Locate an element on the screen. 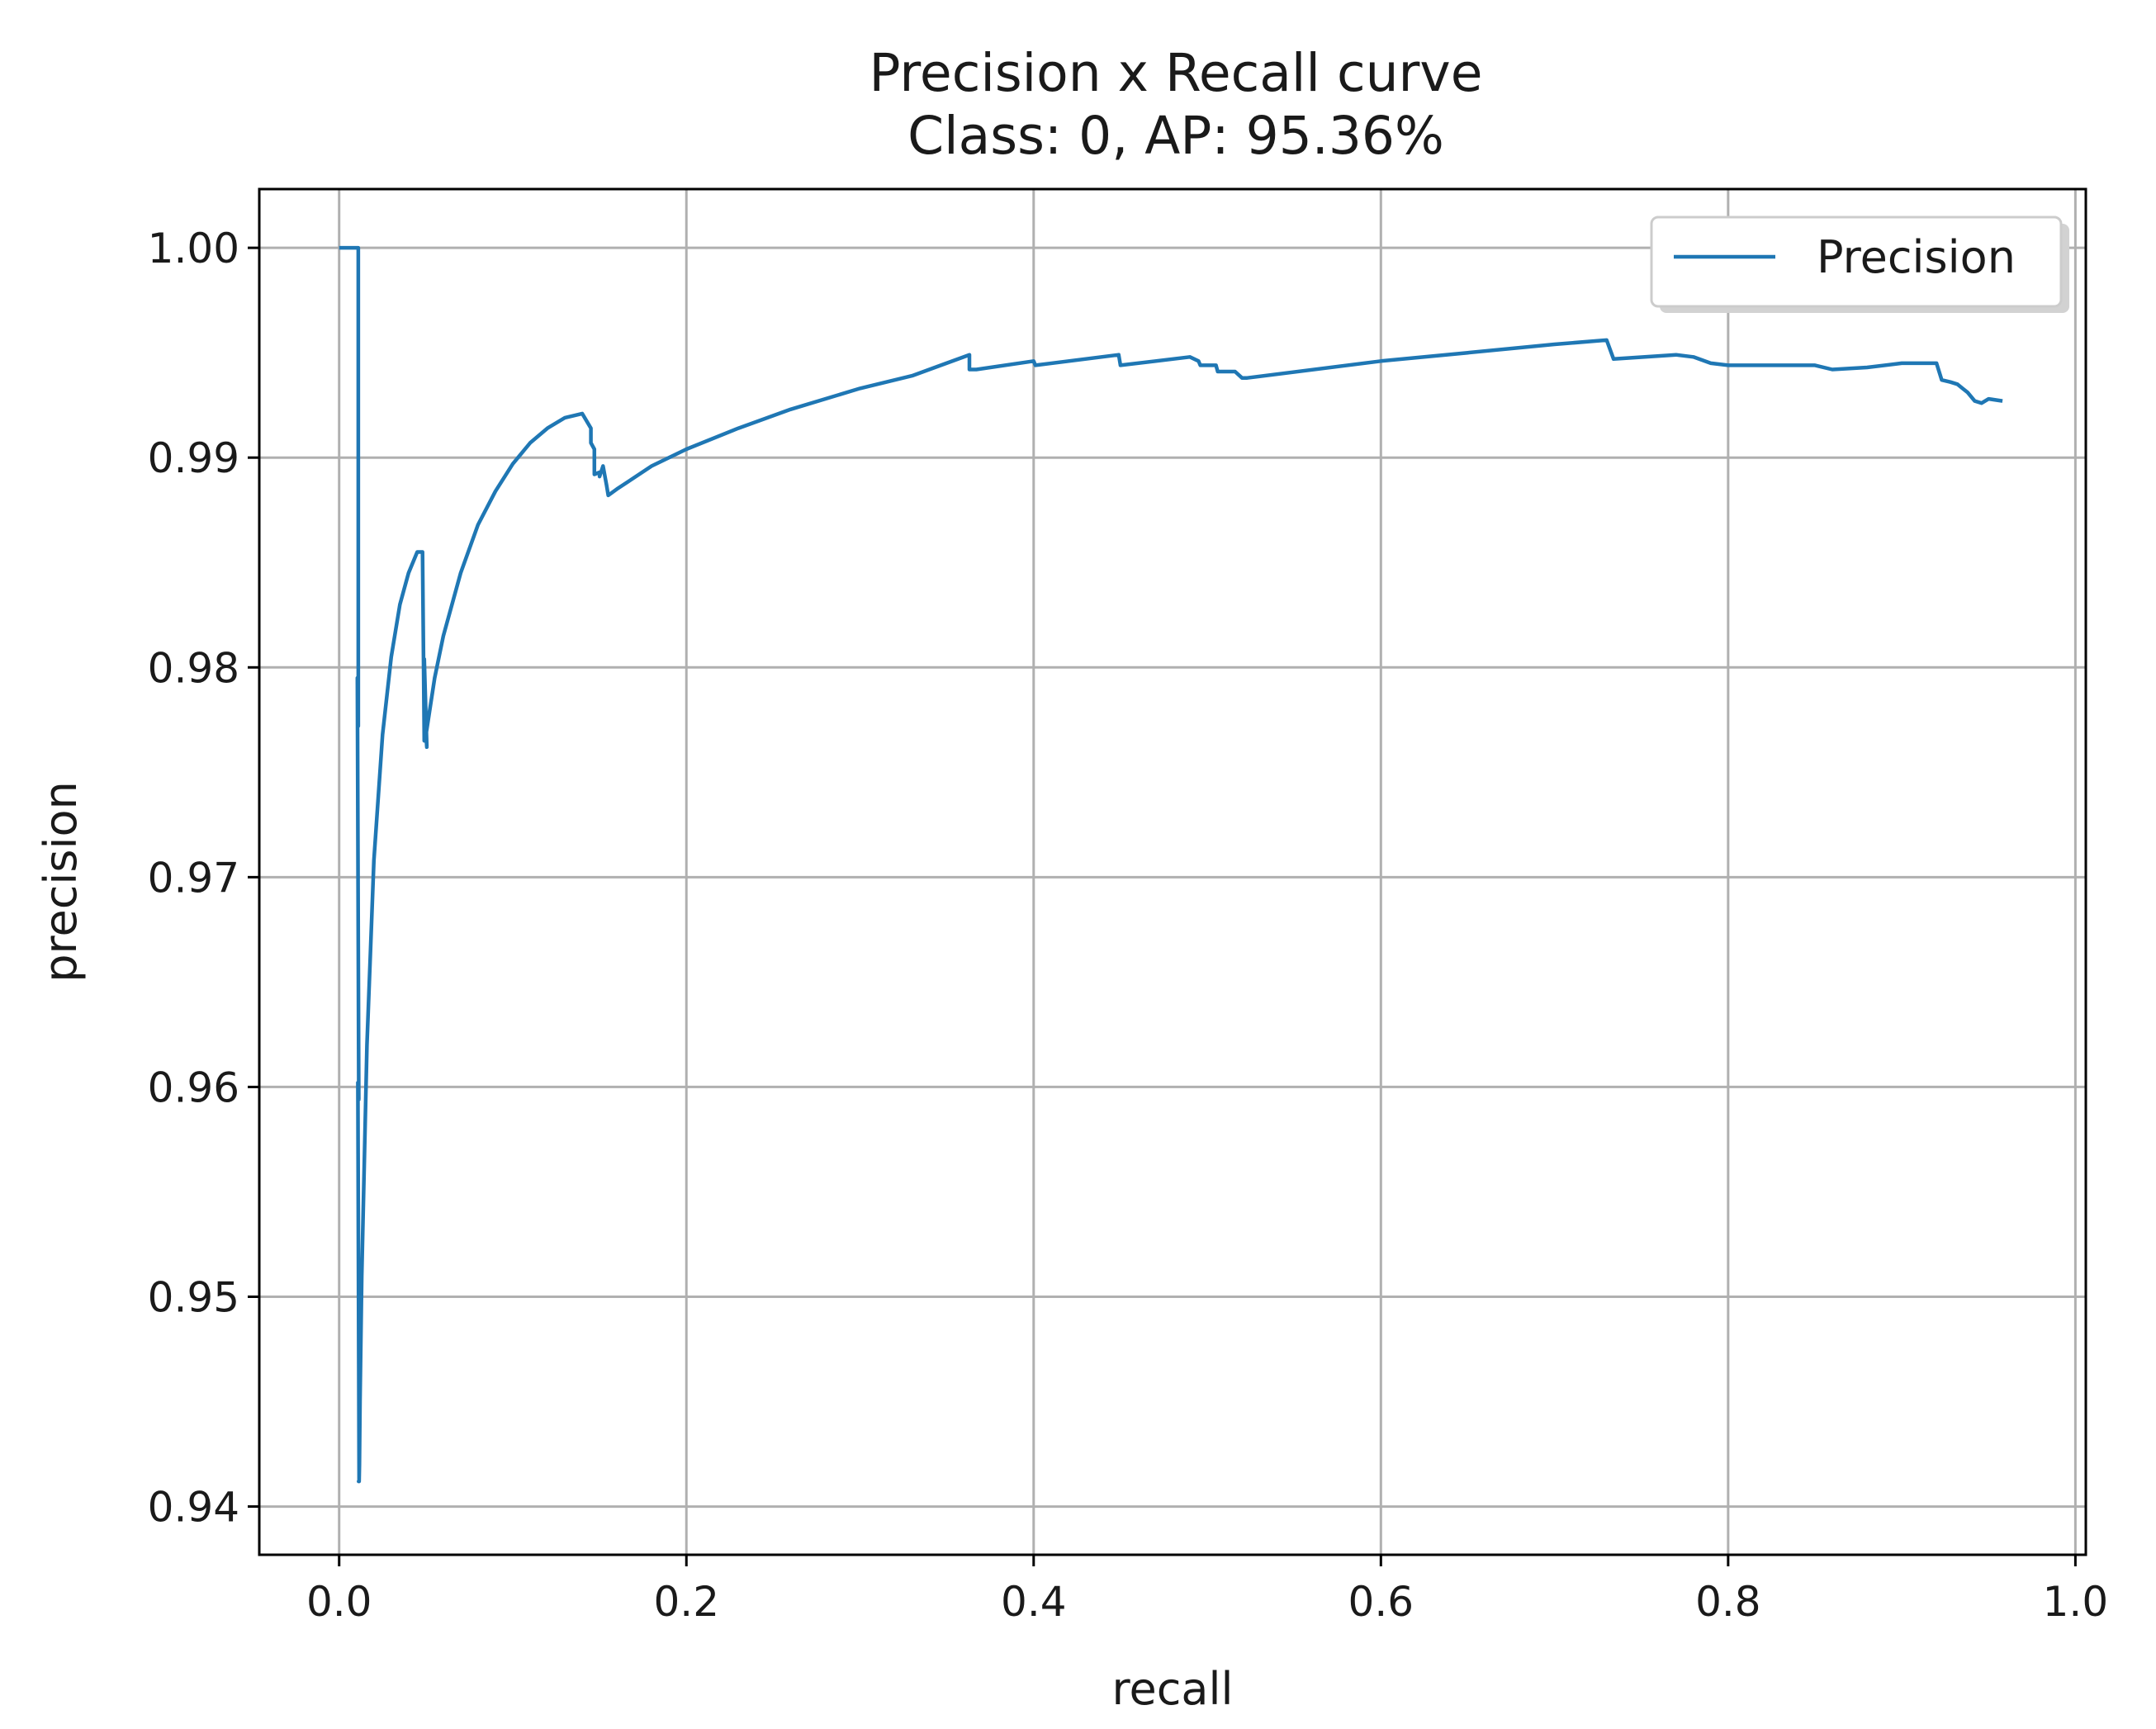 The height and width of the screenshot is (1729, 2156). y-axis-label: precision is located at coordinates (61, 882).